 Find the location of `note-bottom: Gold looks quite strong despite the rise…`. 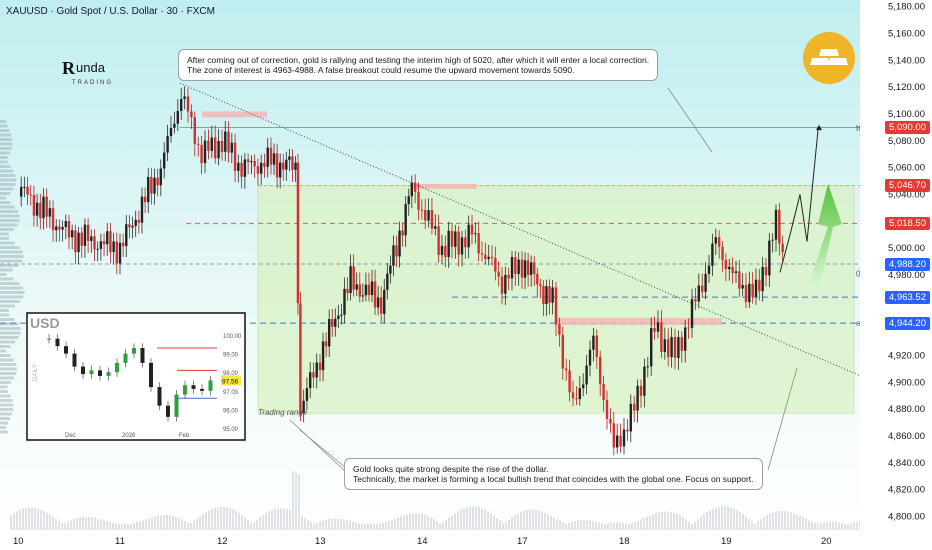

note-bottom: Gold looks quite strong despite the rise… is located at coordinates (553, 474).